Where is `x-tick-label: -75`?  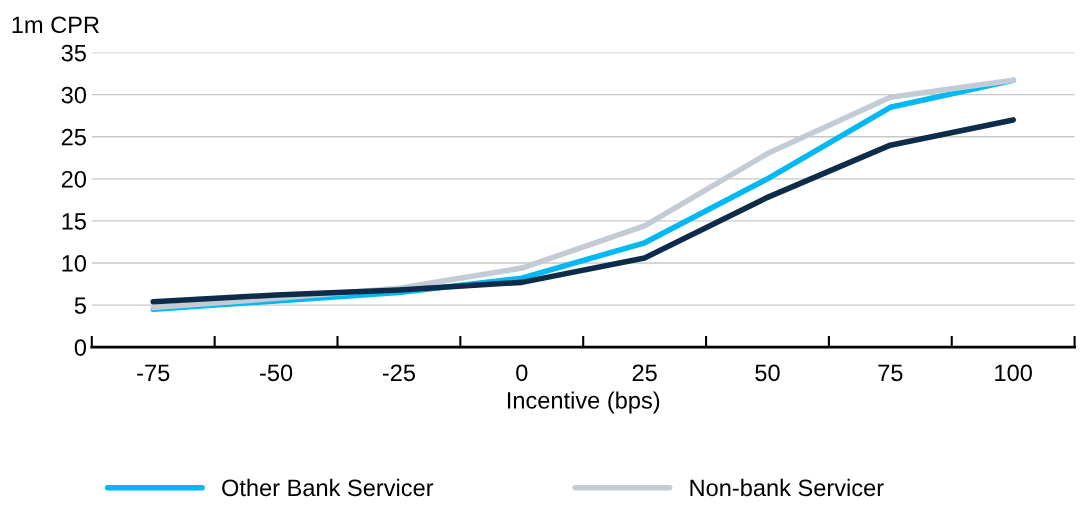
x-tick-label: -75 is located at coordinates (153, 373).